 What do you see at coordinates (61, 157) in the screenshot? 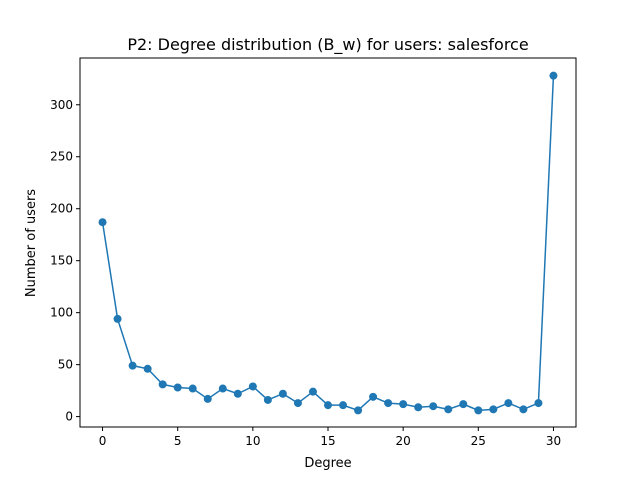
I see `y-tick-label: 250` at bounding box center [61, 157].